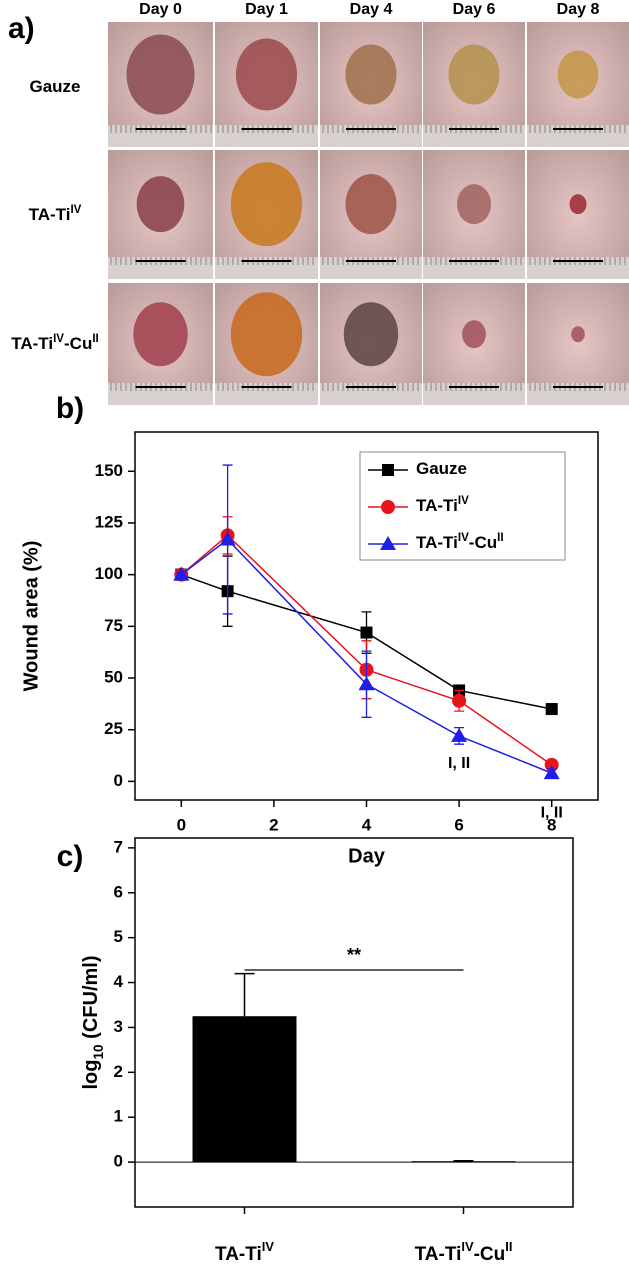 This screenshot has height=1281, width=629. Describe the element at coordinates (551, 824) in the screenshot. I see `x-tick-label: 8` at that location.